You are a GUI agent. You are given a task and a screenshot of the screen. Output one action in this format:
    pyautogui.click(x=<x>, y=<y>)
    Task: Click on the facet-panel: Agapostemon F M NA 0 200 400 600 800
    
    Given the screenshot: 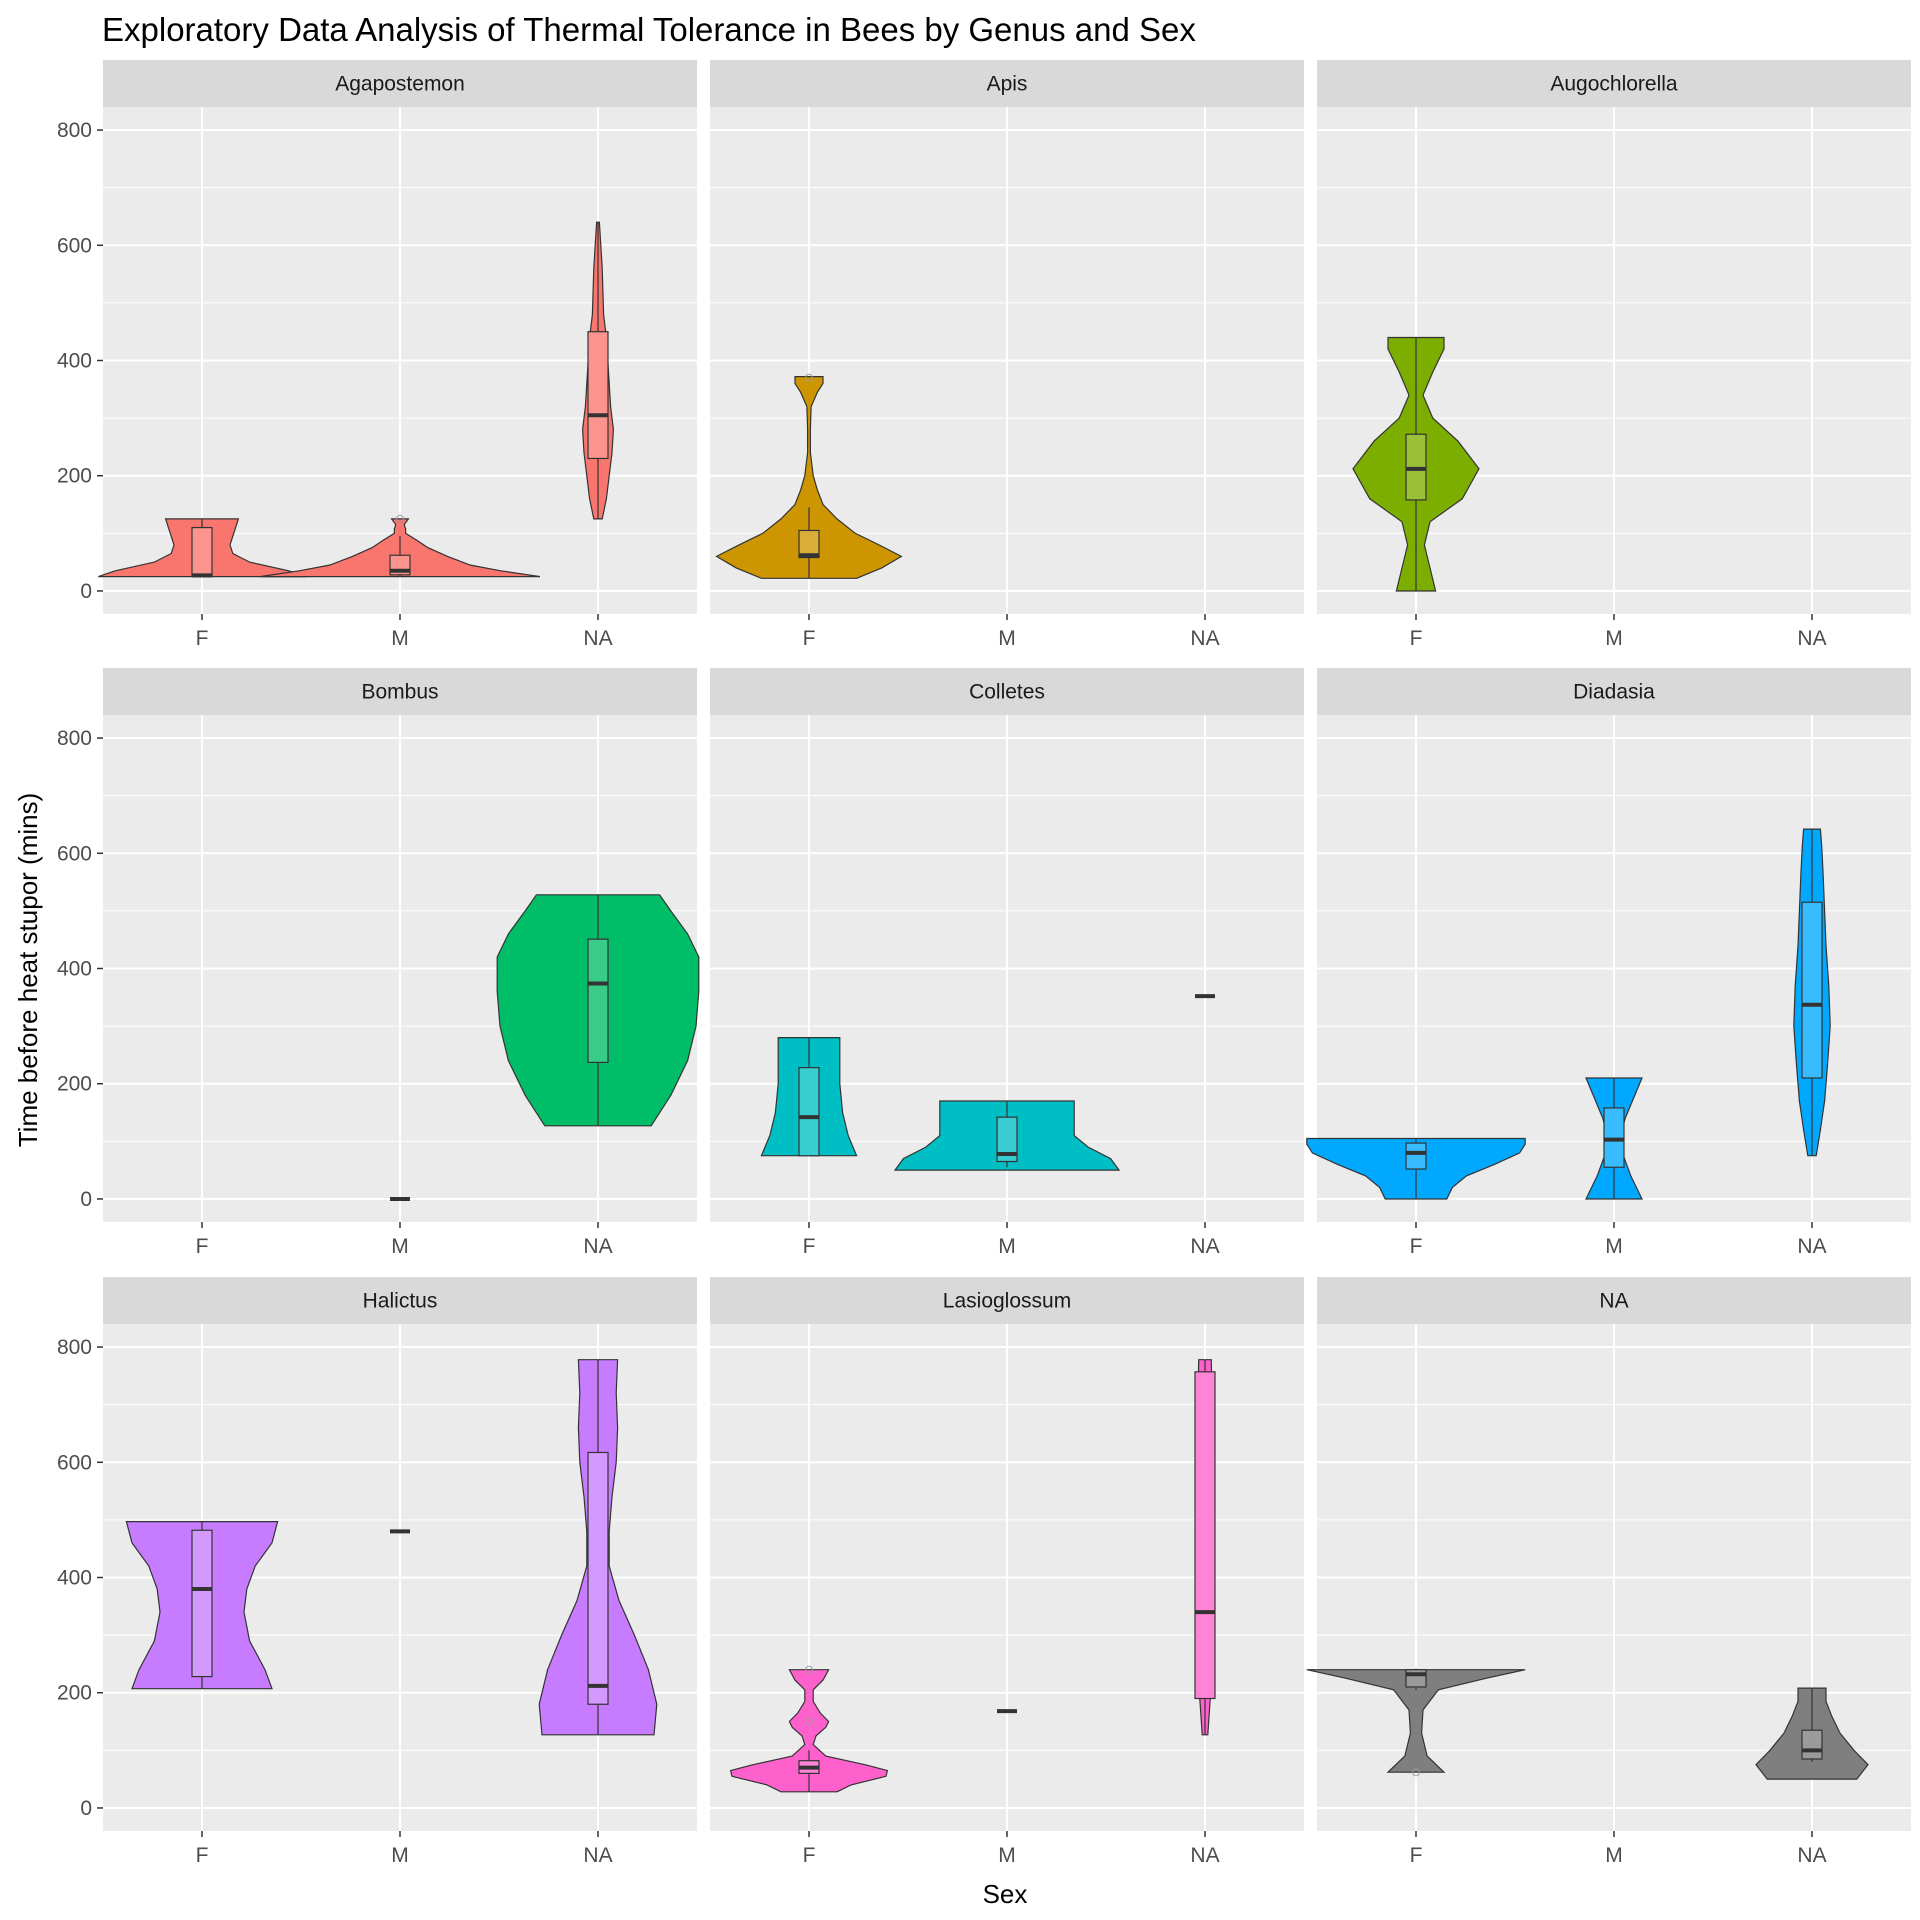 What is the action you would take?
    pyautogui.click(x=377, y=355)
    